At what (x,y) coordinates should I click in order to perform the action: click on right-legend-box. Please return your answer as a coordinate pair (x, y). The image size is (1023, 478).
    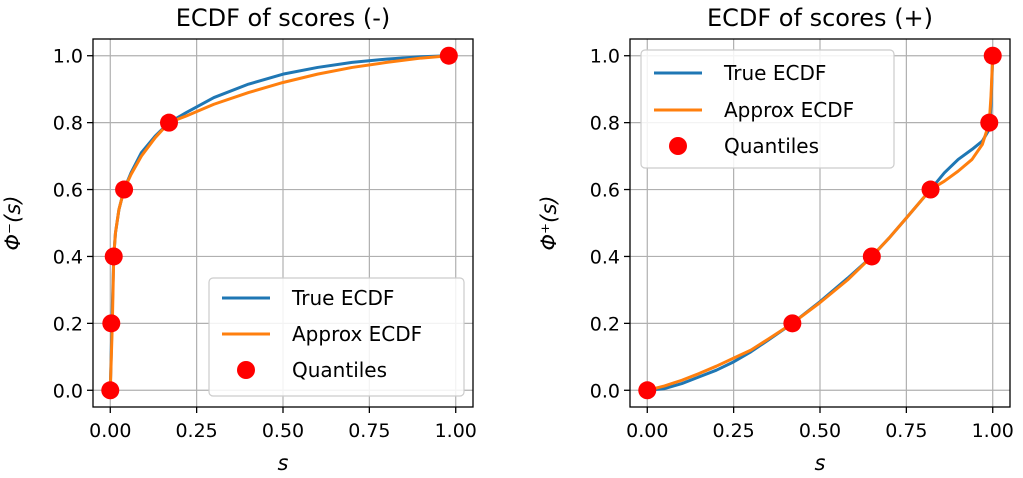
    Looking at the image, I should click on (767, 109).